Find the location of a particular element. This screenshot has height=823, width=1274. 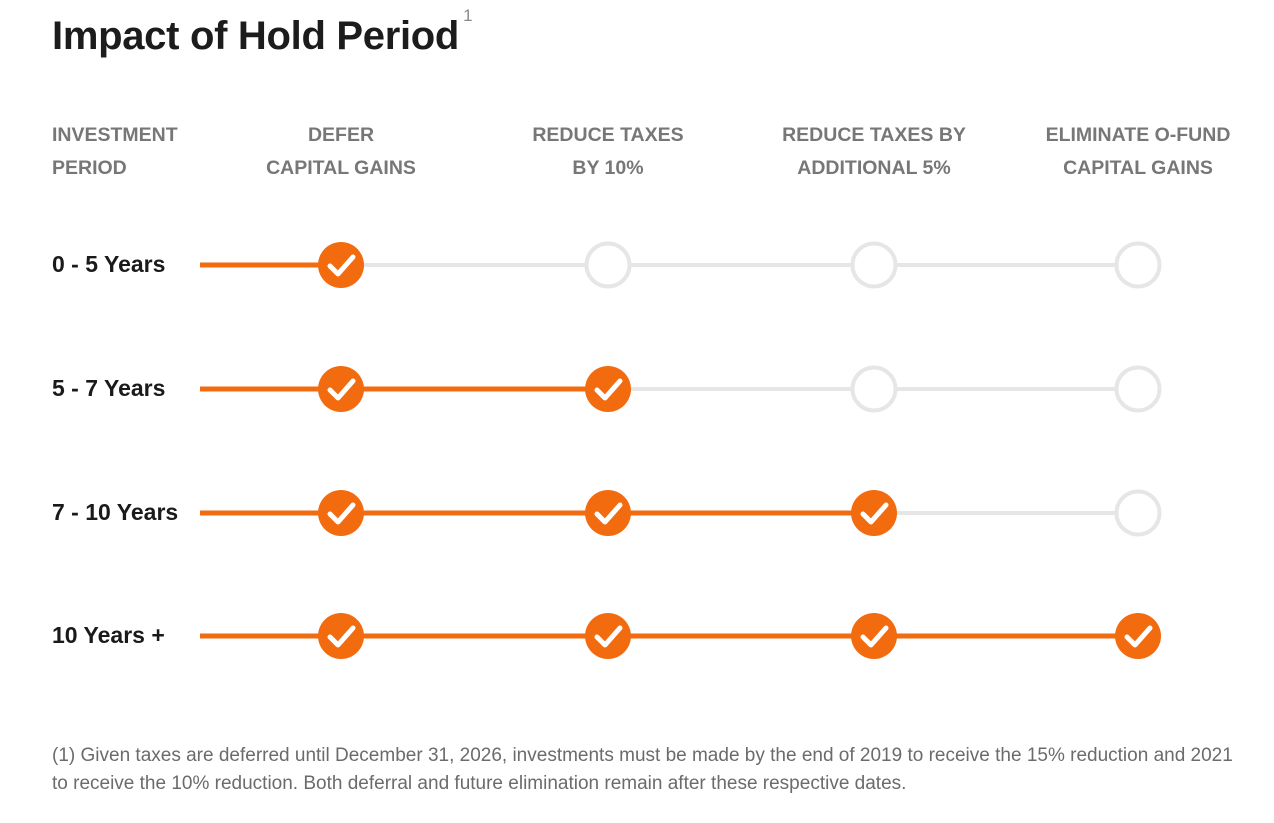

column-header-line2: ADDITIONAL 5% is located at coordinates (874, 168).